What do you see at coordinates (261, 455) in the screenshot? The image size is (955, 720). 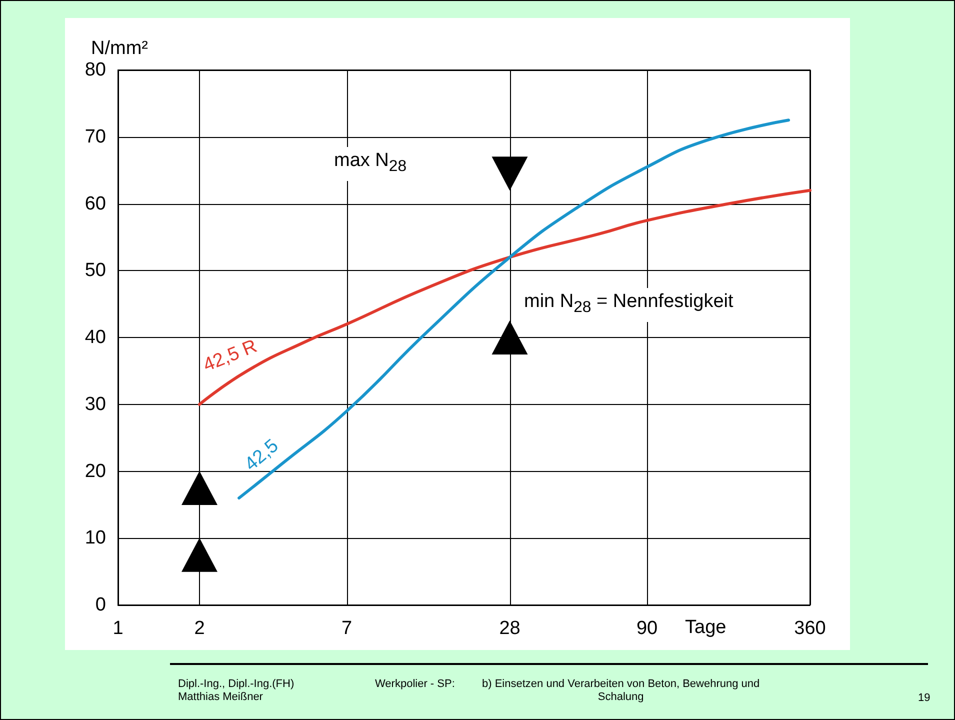 I see `text: 42,5` at bounding box center [261, 455].